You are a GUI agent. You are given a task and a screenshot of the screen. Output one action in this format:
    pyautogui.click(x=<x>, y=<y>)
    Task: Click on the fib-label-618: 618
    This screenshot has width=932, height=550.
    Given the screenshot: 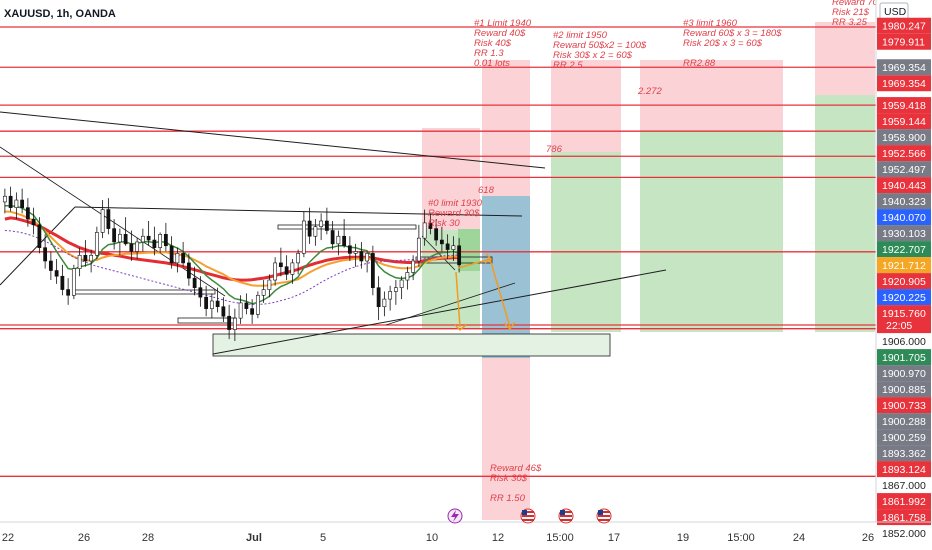 What is the action you would take?
    pyautogui.click(x=486, y=190)
    